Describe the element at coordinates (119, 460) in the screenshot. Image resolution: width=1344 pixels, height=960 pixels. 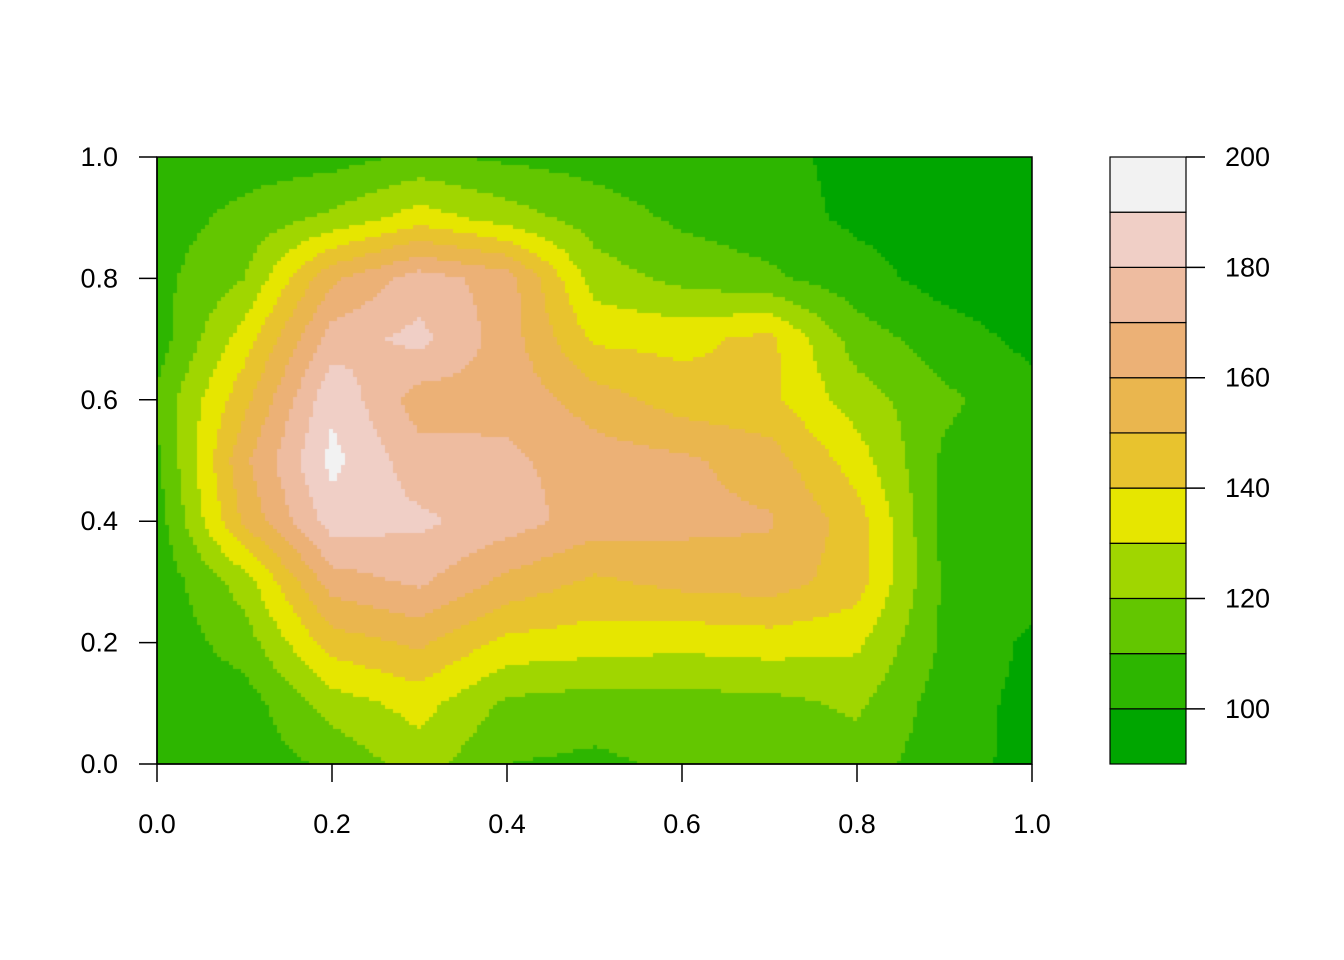
I see `y-axis: 0.0 0.2 0.4 0.6 0.8 1.0` at that location.